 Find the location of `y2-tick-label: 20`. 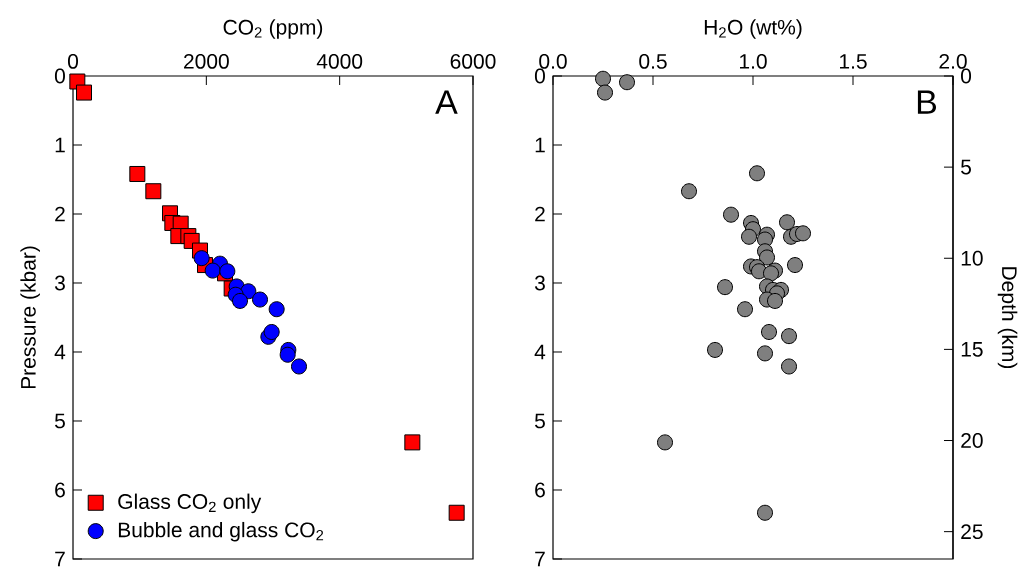

y2-tick-label: 20 is located at coordinates (972, 440).